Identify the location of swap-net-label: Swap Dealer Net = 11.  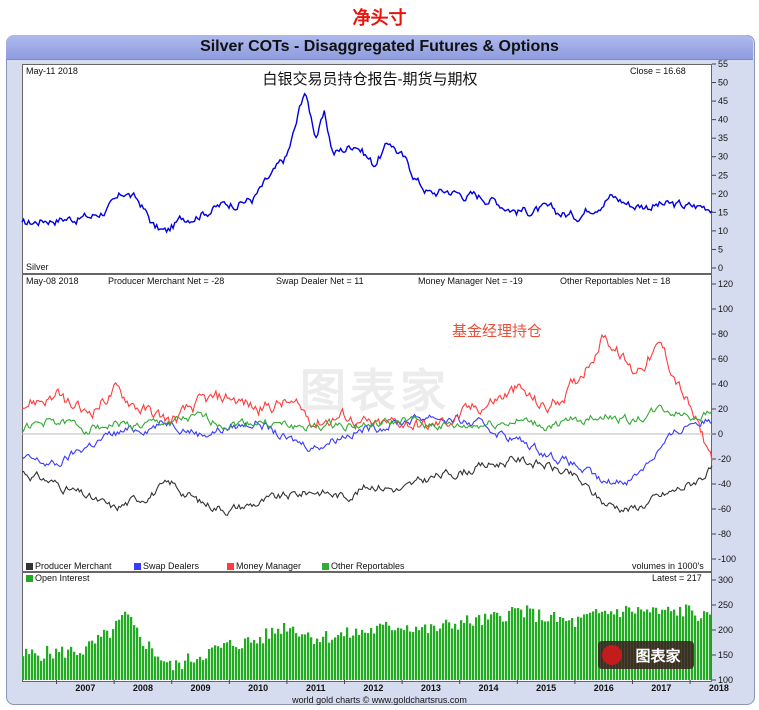
(320, 281).